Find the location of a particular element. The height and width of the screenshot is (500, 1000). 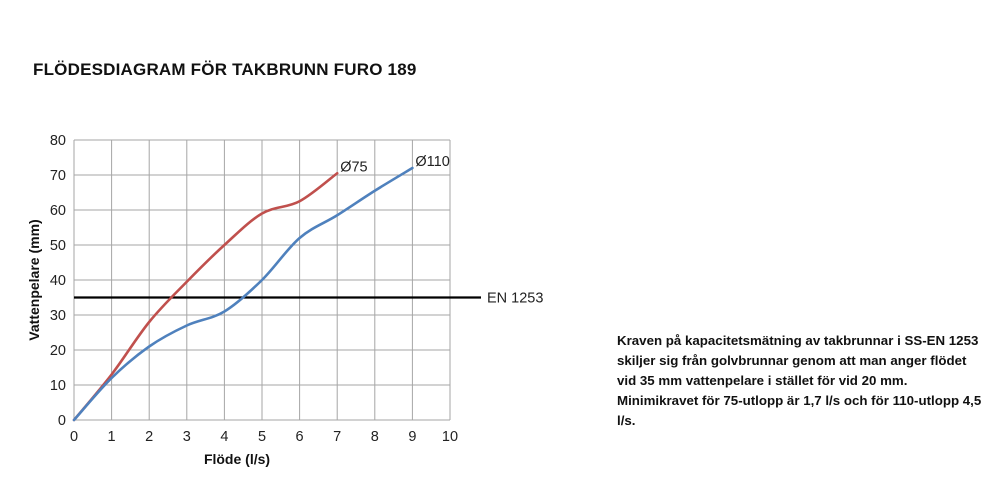

y-tick-label: 0 is located at coordinates (62, 421).